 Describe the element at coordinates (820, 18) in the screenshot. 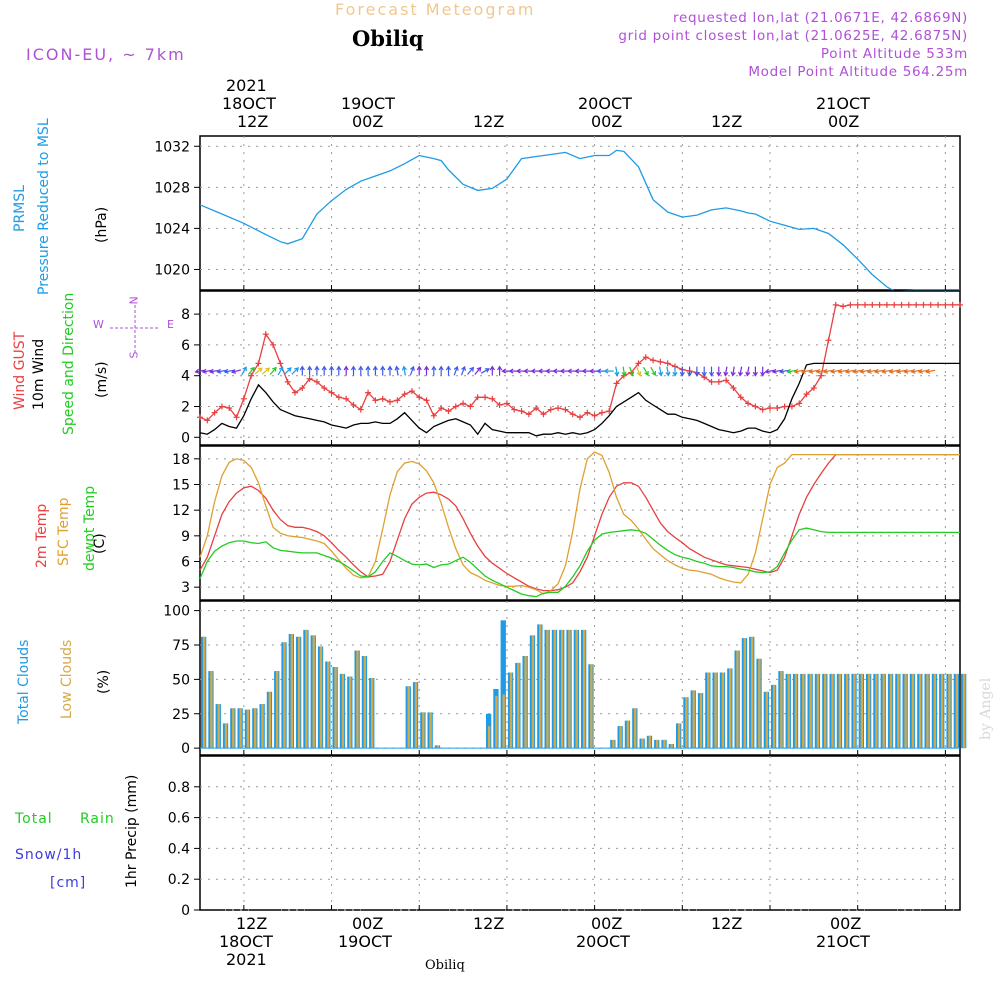

I see `requested-coords: requested lon,lat (21.0671E, 42.6869N)` at that location.